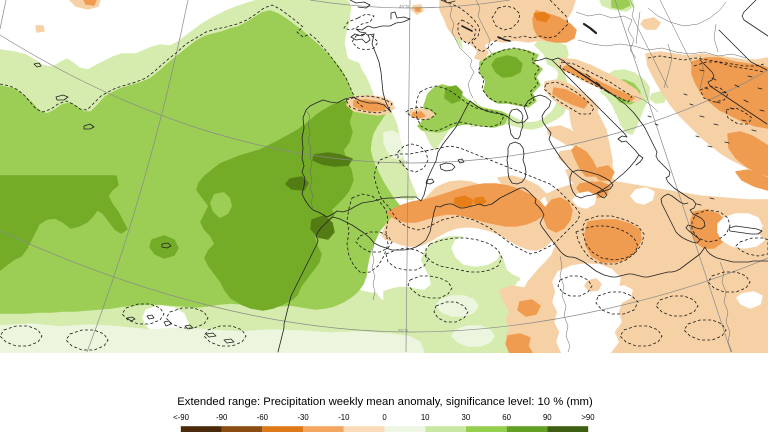 The height and width of the screenshot is (432, 768). I want to click on svg-text: -90, so click(222, 417).